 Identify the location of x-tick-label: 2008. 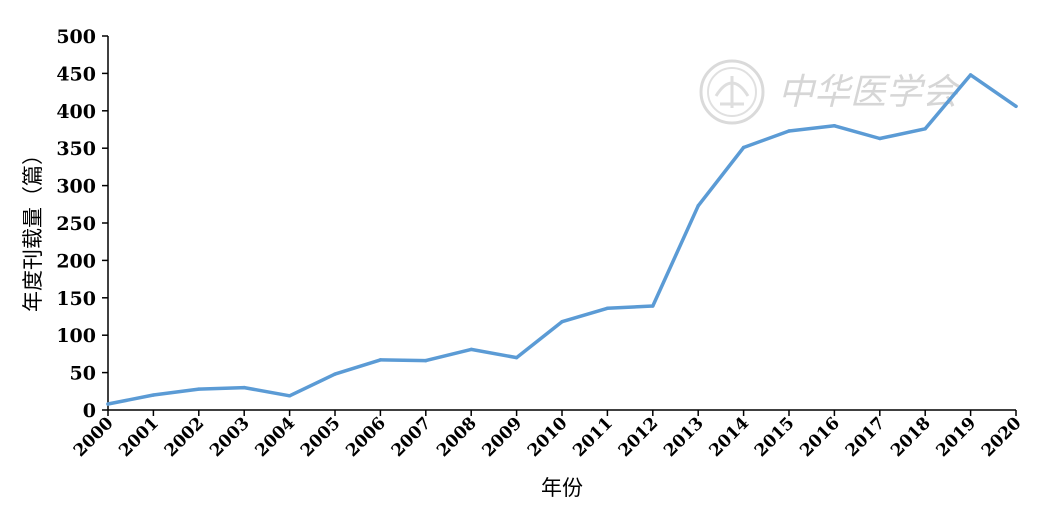
(457, 437).